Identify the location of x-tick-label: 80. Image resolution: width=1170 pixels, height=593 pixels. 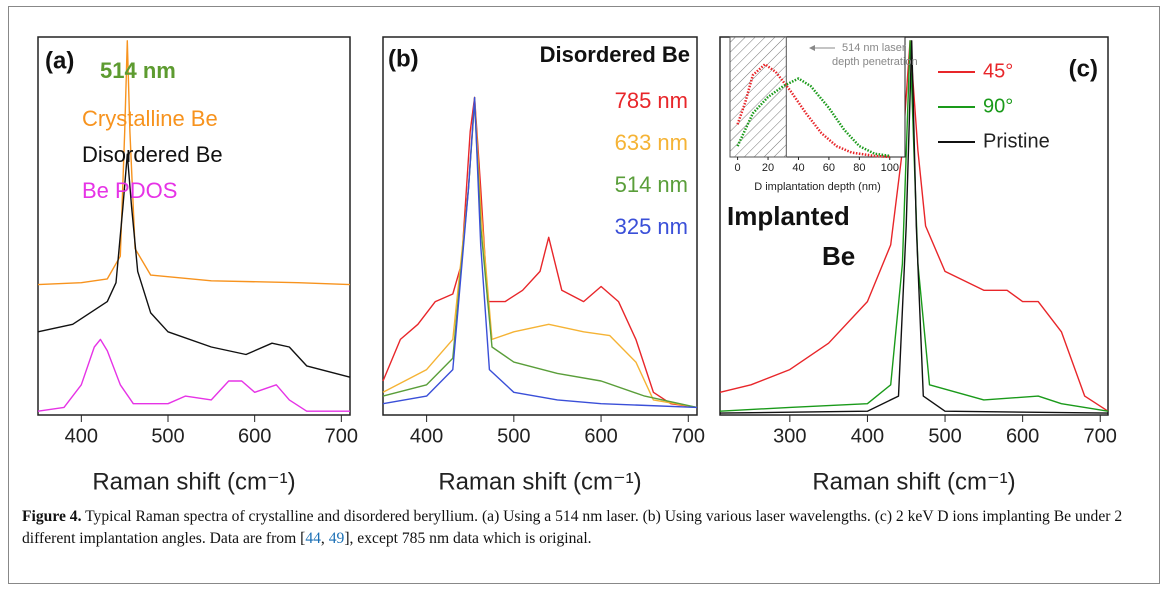
(859, 168).